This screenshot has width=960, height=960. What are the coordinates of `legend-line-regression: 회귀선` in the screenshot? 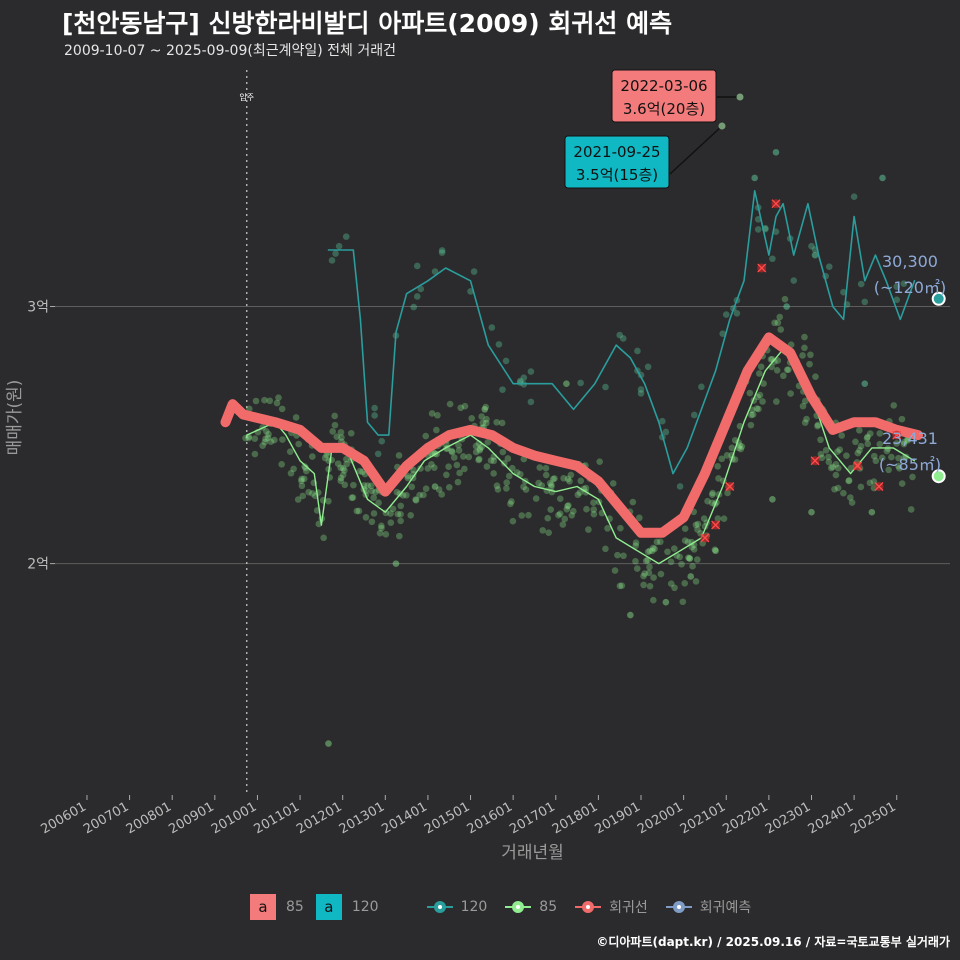 It's located at (611, 907).